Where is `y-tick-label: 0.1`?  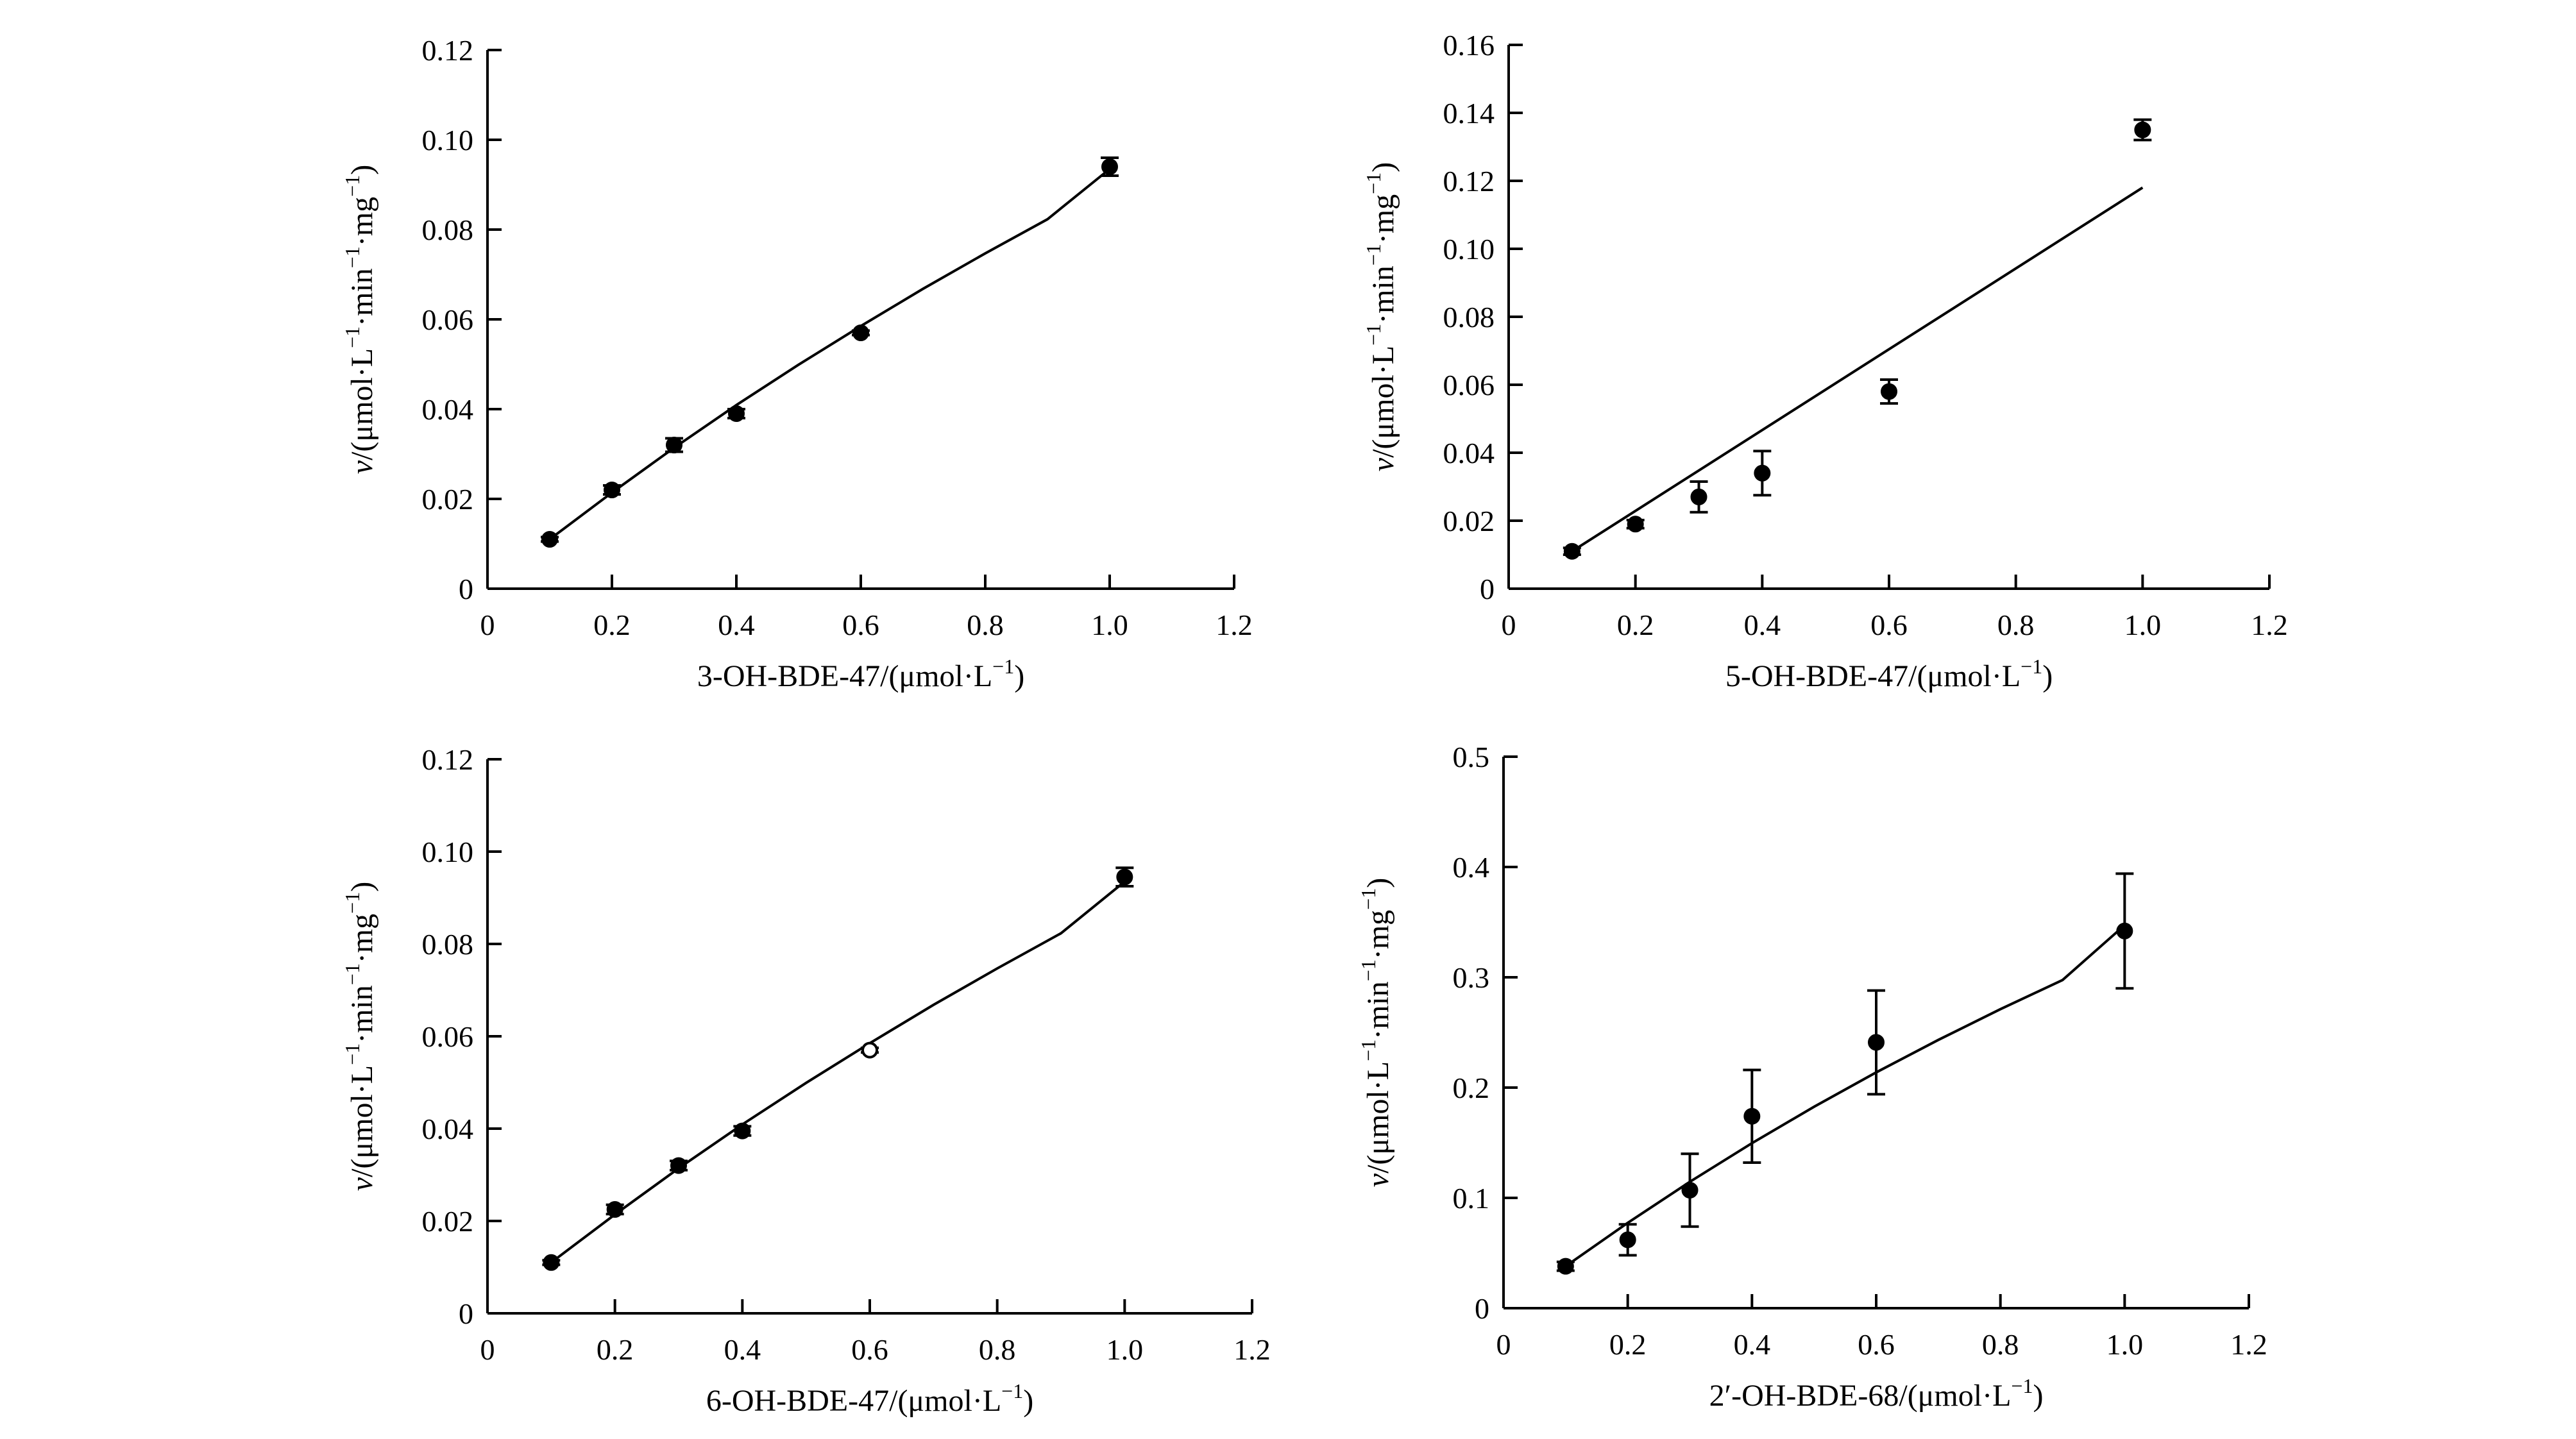
y-tick-label: 0.1 is located at coordinates (1471, 1198).